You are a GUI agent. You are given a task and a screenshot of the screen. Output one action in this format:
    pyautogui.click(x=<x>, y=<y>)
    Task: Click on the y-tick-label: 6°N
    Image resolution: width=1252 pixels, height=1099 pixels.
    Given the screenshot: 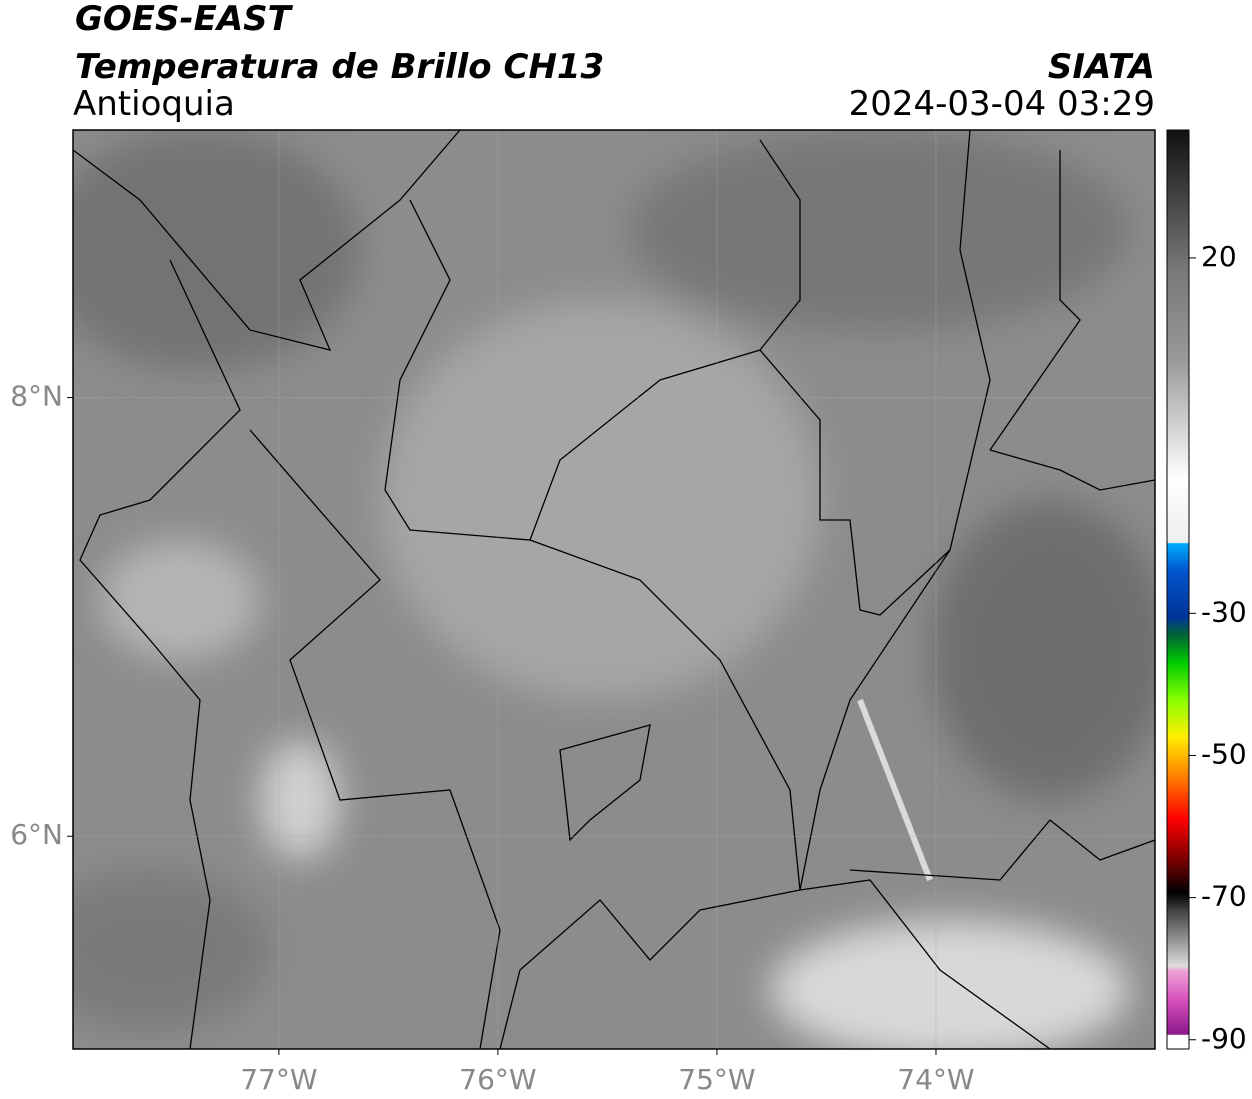 What is the action you would take?
    pyautogui.click(x=36, y=834)
    